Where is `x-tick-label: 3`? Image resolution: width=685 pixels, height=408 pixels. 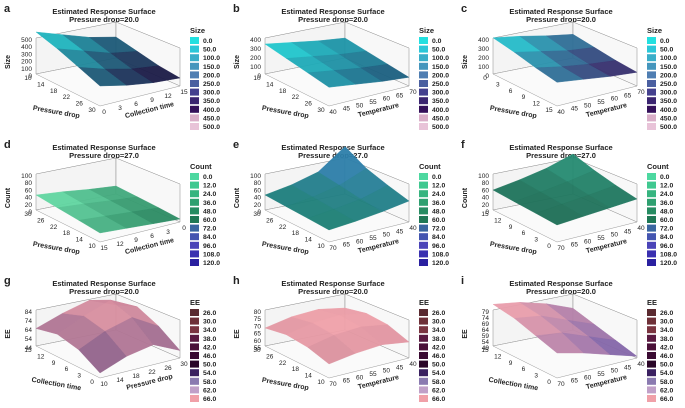 x-tick-label: 3 is located at coordinates (498, 84).